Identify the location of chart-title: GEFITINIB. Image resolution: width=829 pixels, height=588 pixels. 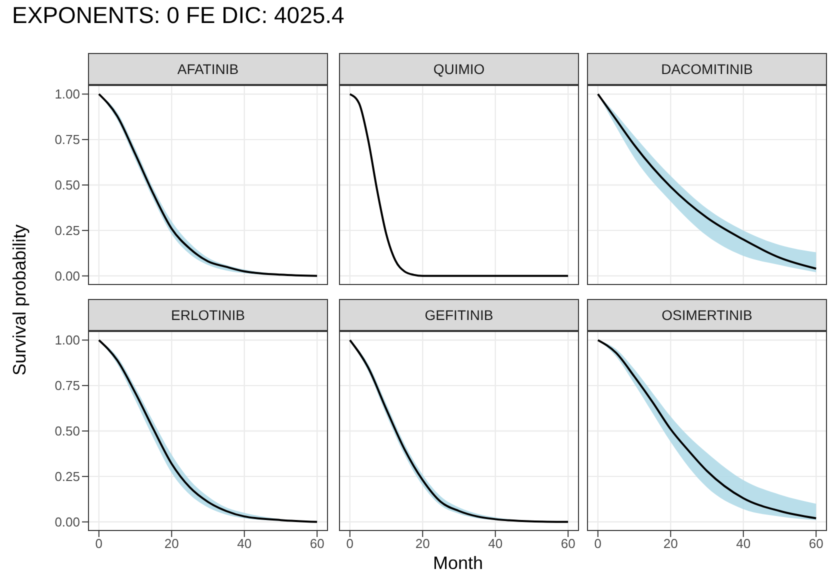
(459, 315).